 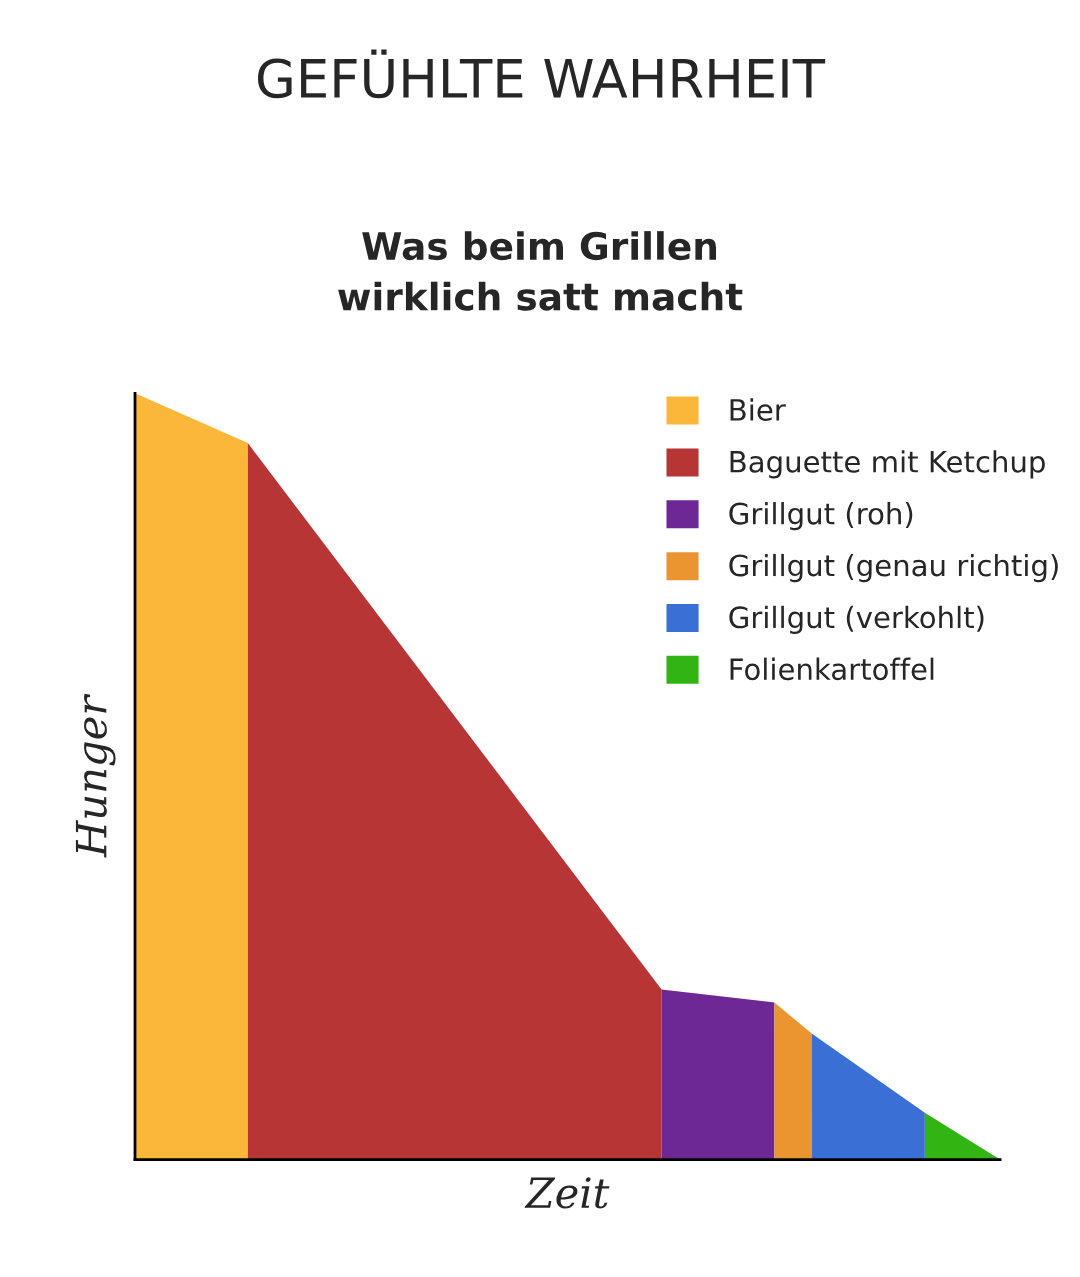 What do you see at coordinates (95, 775) in the screenshot?
I see `y-axis-title: Hunger` at bounding box center [95, 775].